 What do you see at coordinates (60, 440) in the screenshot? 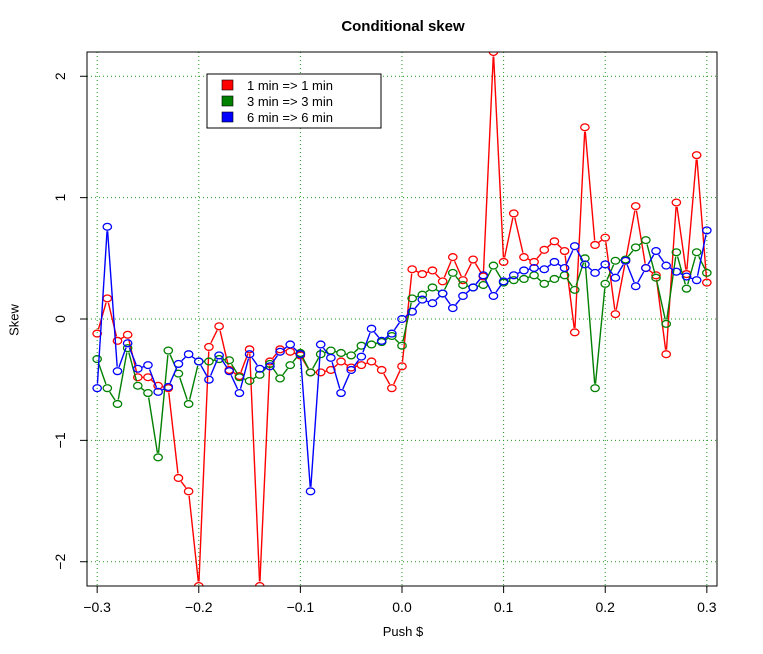
I see `y-tick-label: −1` at bounding box center [60, 440].